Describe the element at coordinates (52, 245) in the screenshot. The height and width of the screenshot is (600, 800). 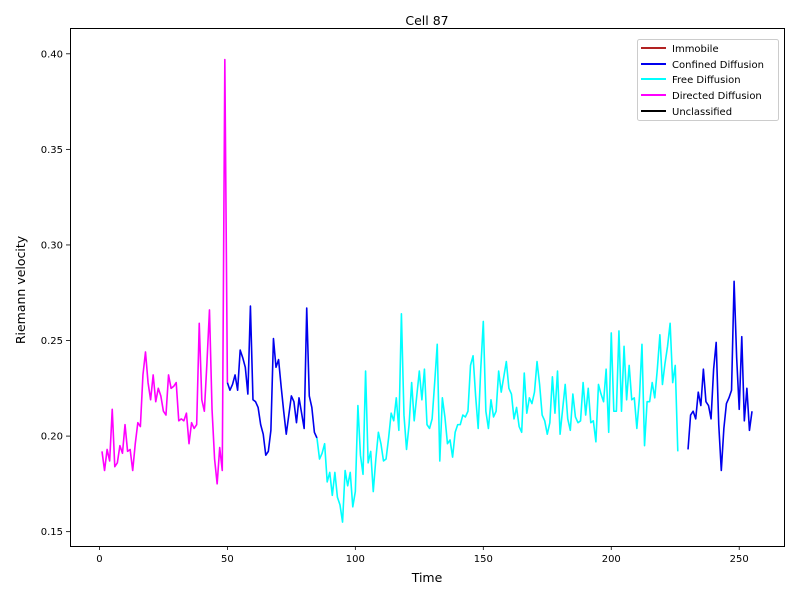
I see `y-tick-label: 0.30` at that location.